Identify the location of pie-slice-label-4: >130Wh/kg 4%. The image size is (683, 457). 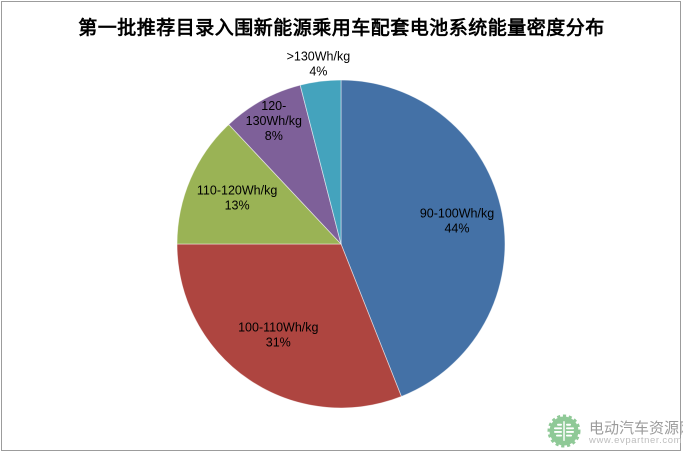
(319, 64).